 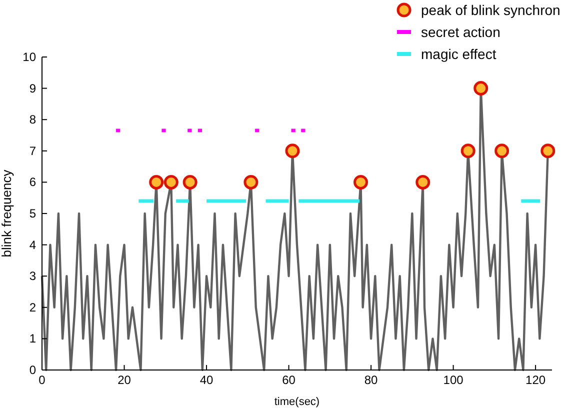 I want to click on x-tick-label: 100, so click(x=453, y=380).